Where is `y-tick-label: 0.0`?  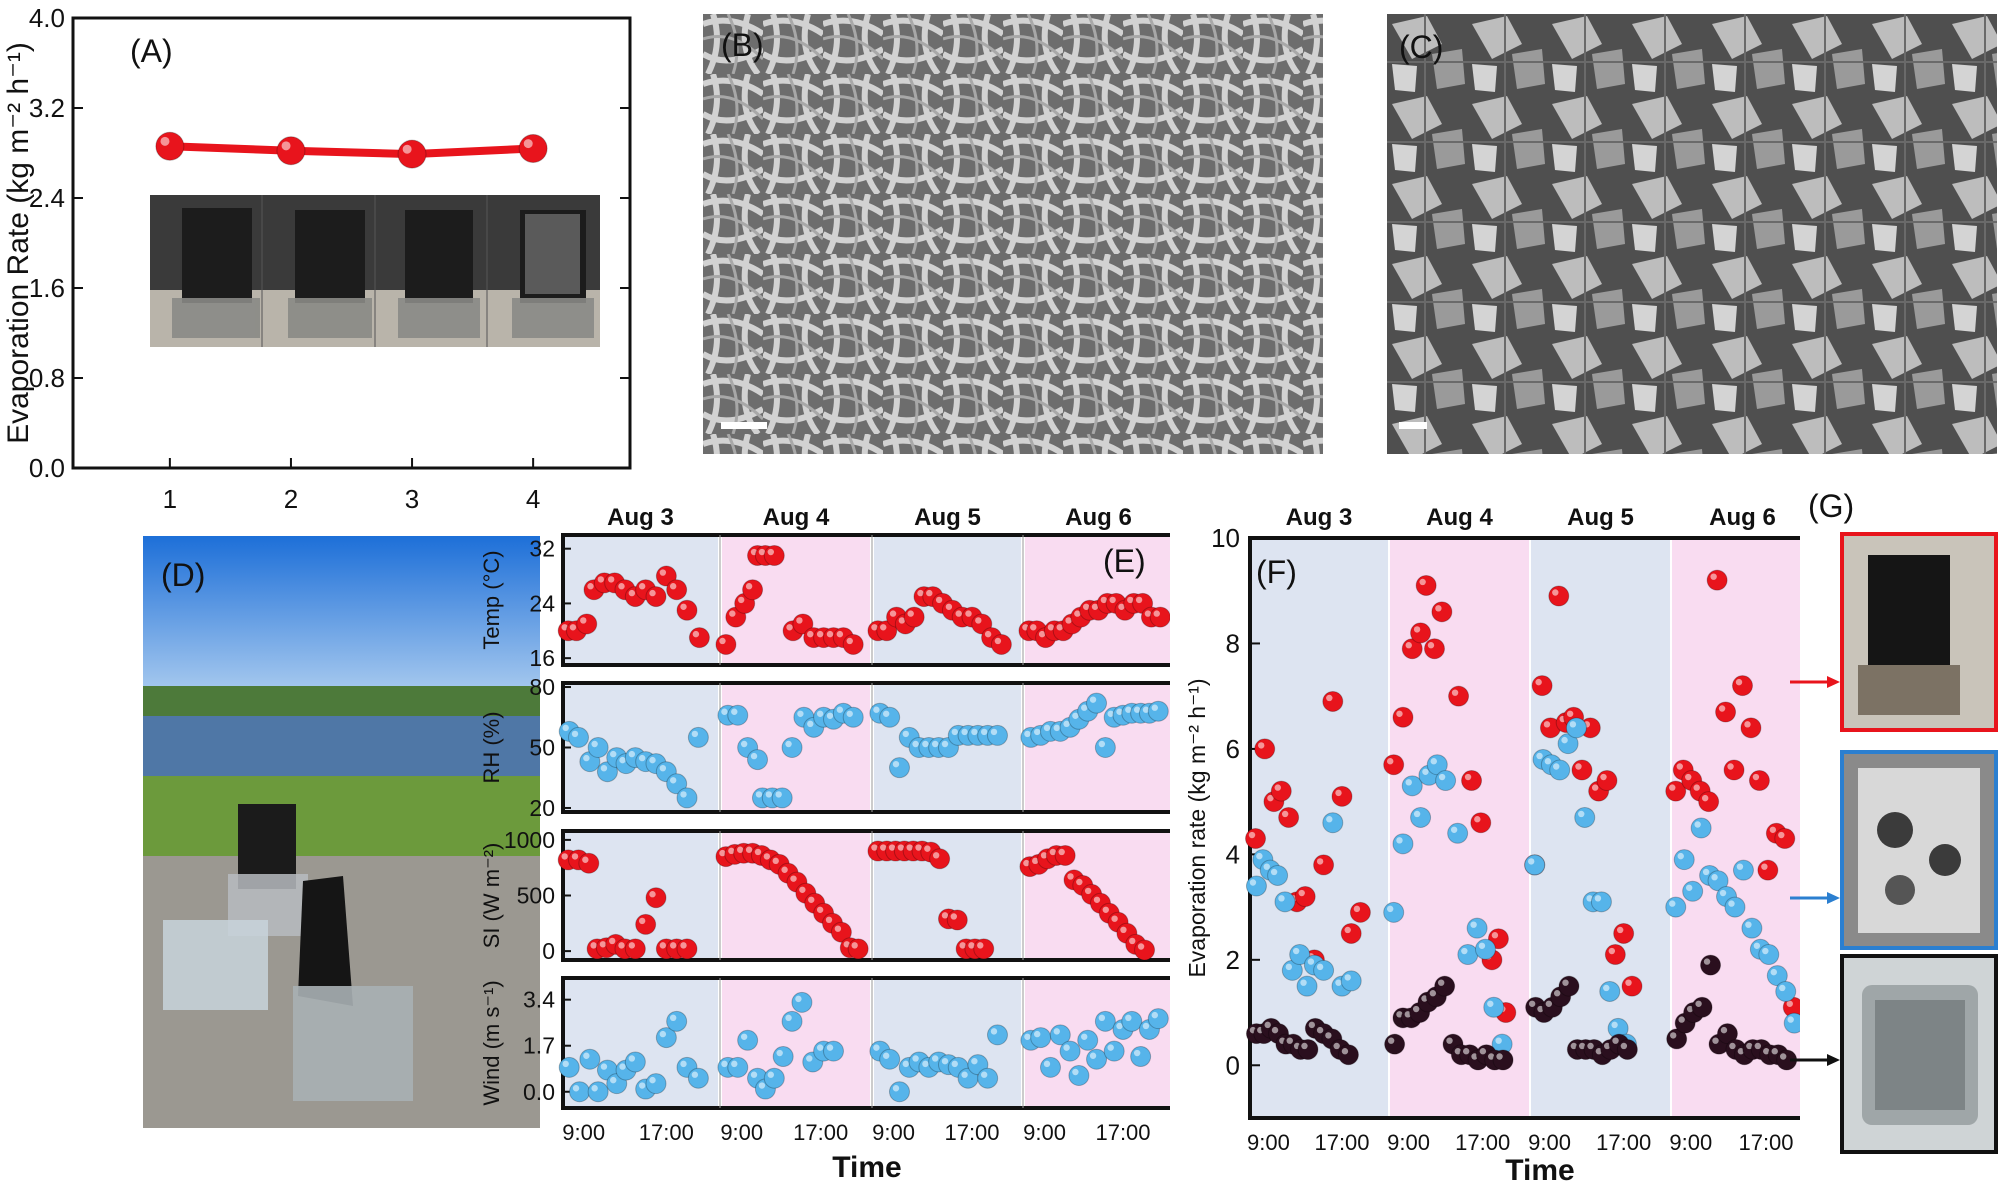
y-tick-label: 0.0 is located at coordinates (47, 468).